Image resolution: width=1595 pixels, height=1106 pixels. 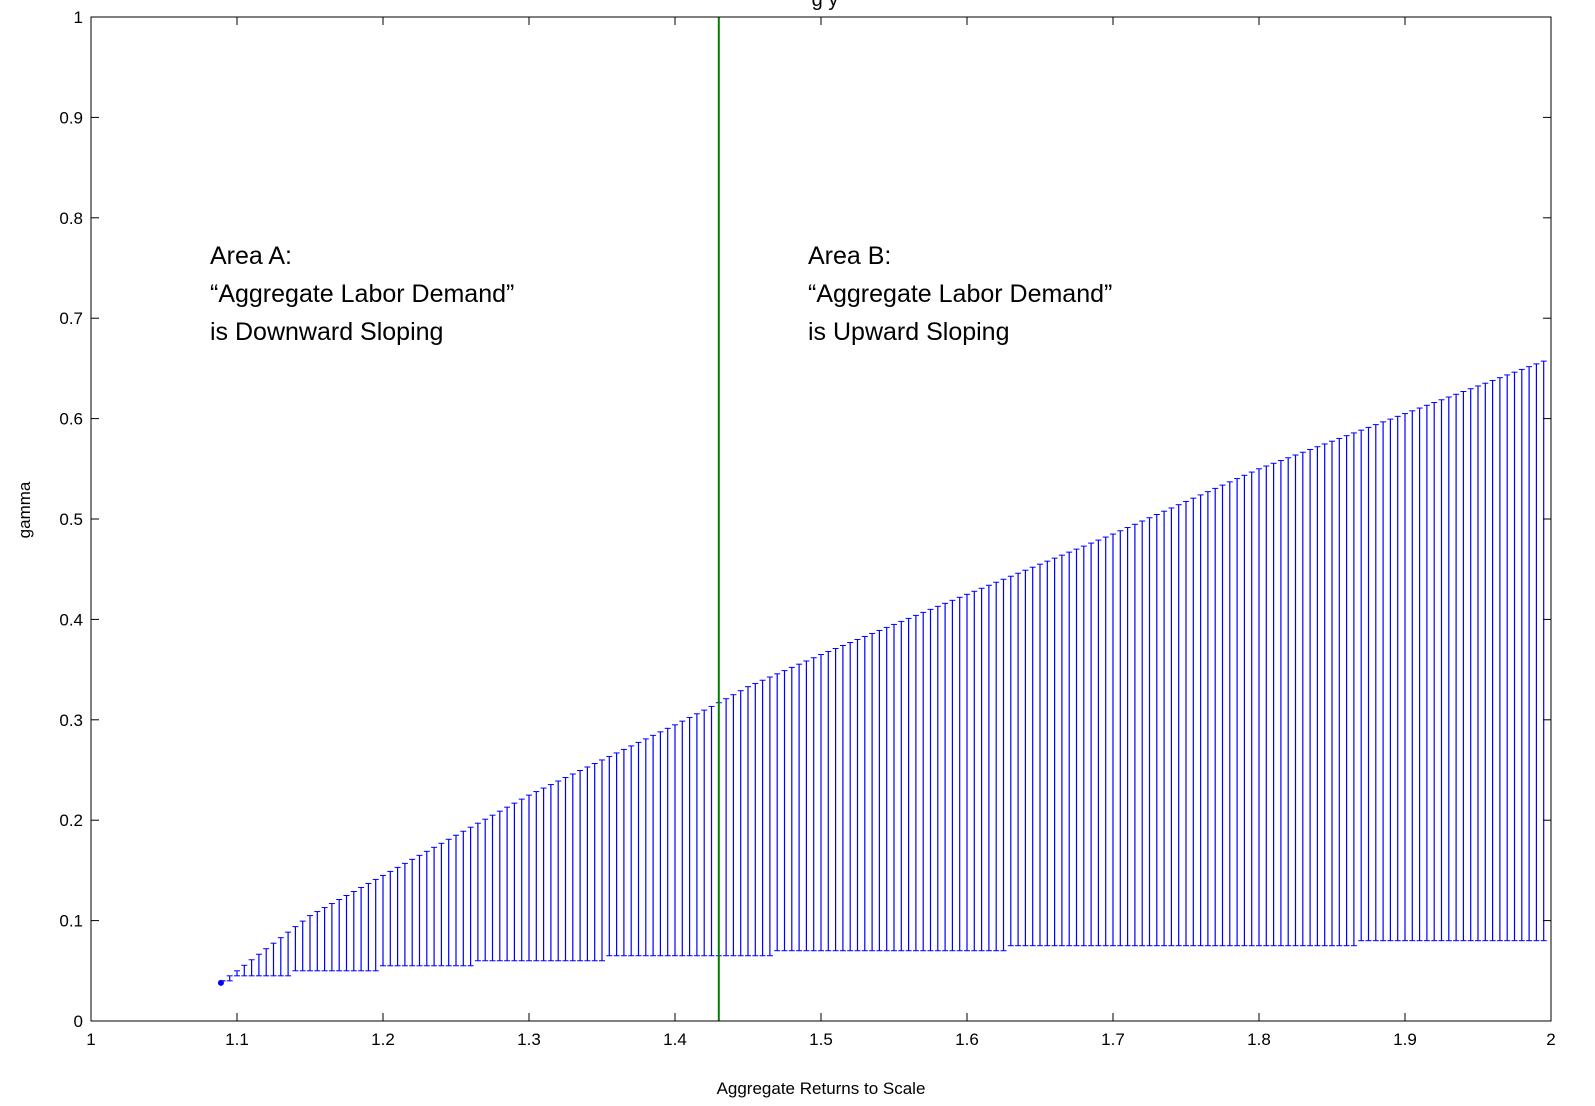 What do you see at coordinates (821, 1088) in the screenshot?
I see `x-axis-label: Aggregate Returns to Scale` at bounding box center [821, 1088].